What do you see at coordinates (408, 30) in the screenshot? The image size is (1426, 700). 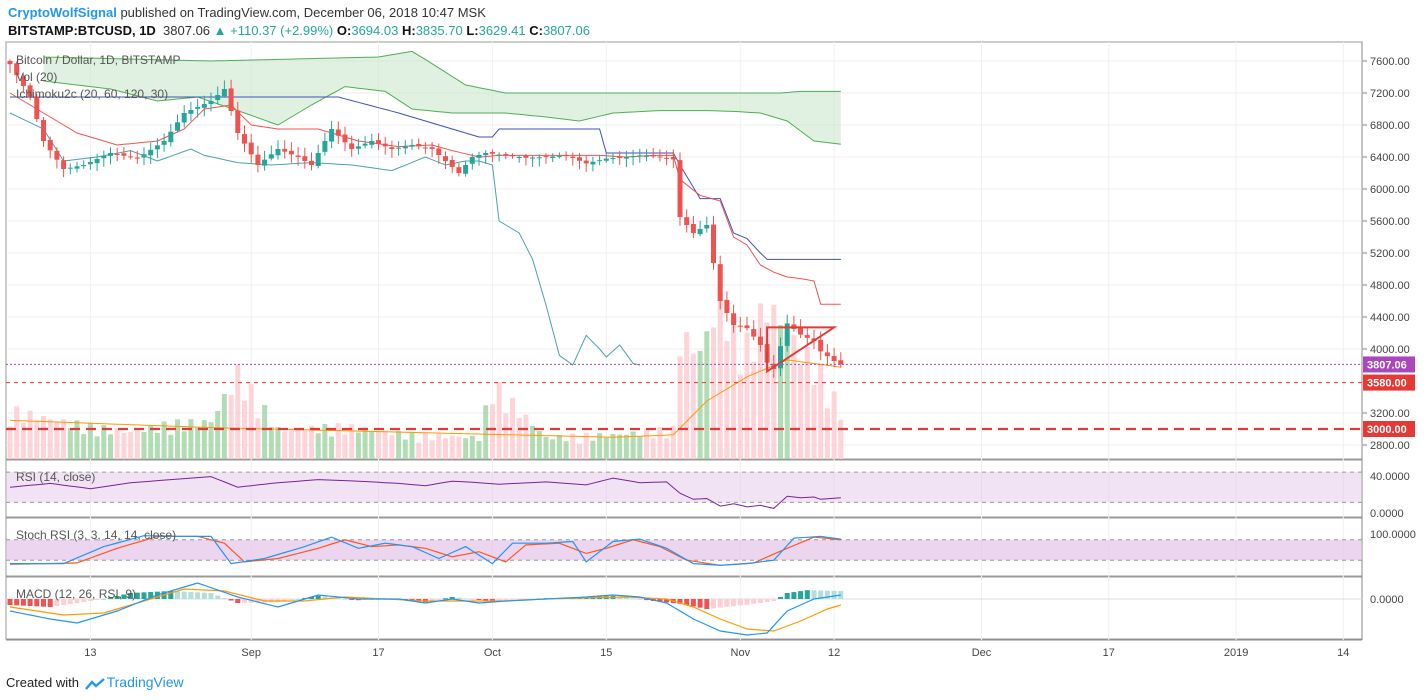 I see `high-label: H:` at bounding box center [408, 30].